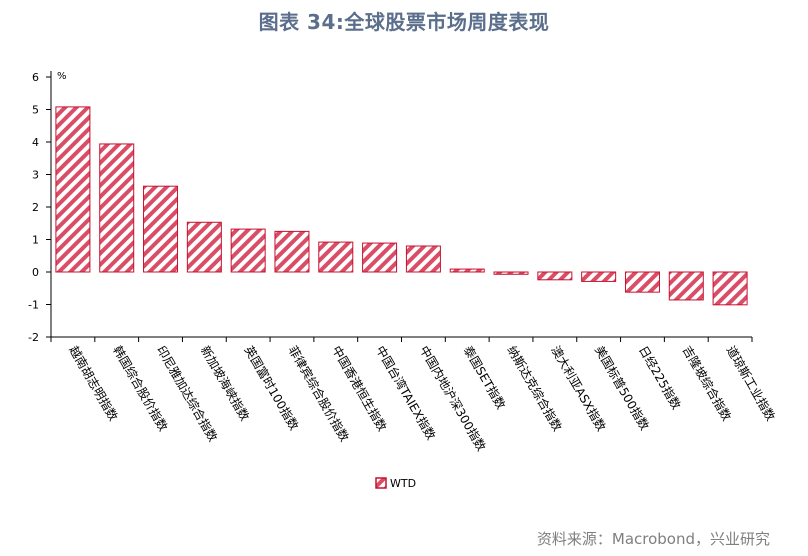  Describe the element at coordinates (35, 110) in the screenshot. I see `y-tick-label: 5` at that location.